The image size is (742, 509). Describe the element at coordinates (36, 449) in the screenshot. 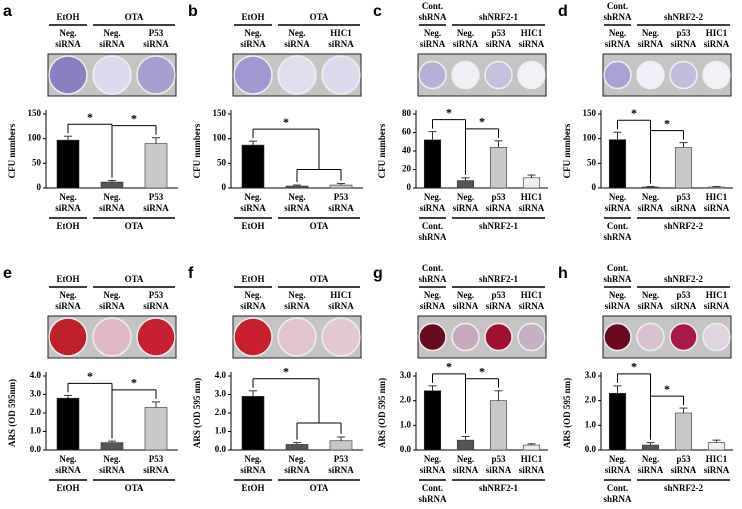

I see `y-tick-label: 0.0` at that location.